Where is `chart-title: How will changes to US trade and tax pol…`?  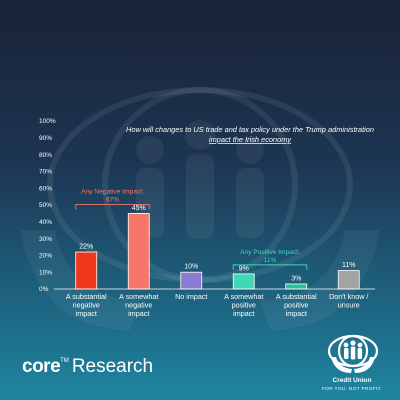
chart-title: How will changes to US trade and tax pol… is located at coordinates (250, 134).